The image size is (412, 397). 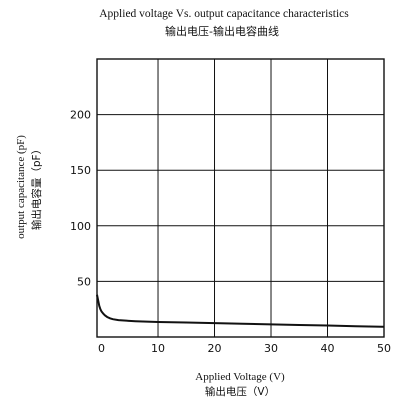 I want to click on chart-subtitle: 输出电压-输出电容曲线, so click(x=222, y=31).